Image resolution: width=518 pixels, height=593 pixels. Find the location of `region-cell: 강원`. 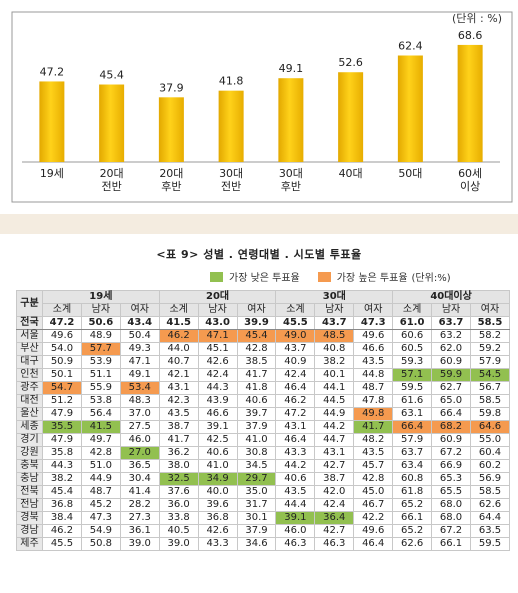

region-cell: 강원 is located at coordinates (29, 453).